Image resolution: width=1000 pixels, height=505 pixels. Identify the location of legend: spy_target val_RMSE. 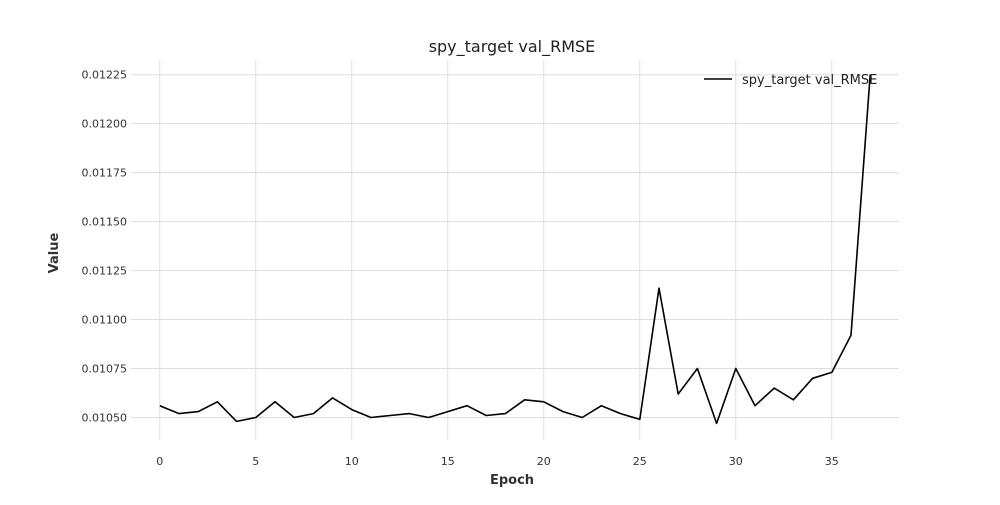
(790, 80).